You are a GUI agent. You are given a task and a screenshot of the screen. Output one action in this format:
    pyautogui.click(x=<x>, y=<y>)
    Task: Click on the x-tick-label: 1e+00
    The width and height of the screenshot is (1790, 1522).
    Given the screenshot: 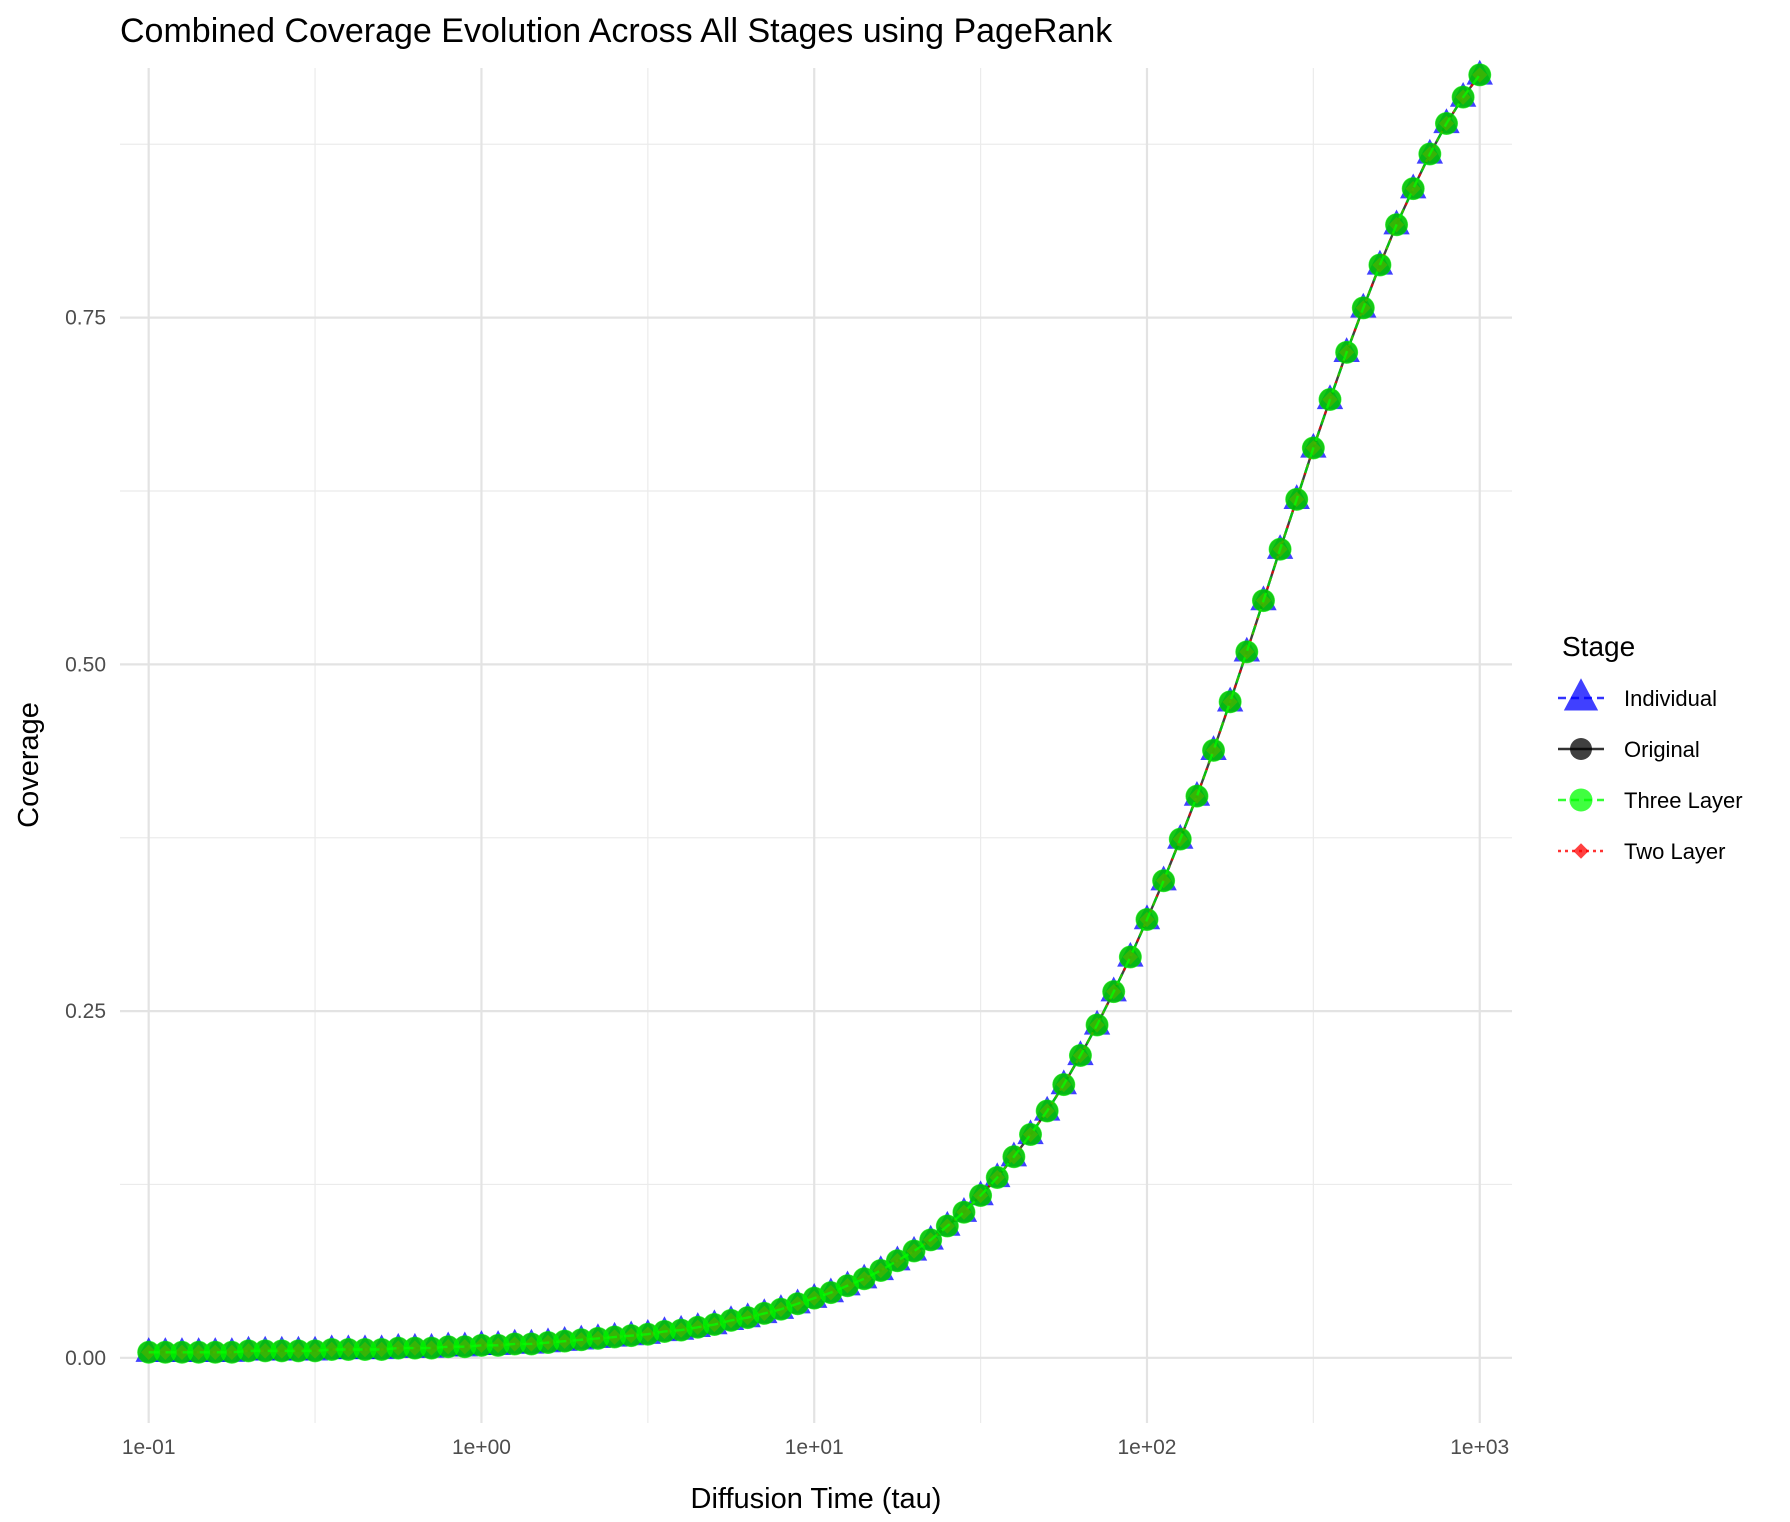 What is the action you would take?
    pyautogui.click(x=481, y=1447)
    